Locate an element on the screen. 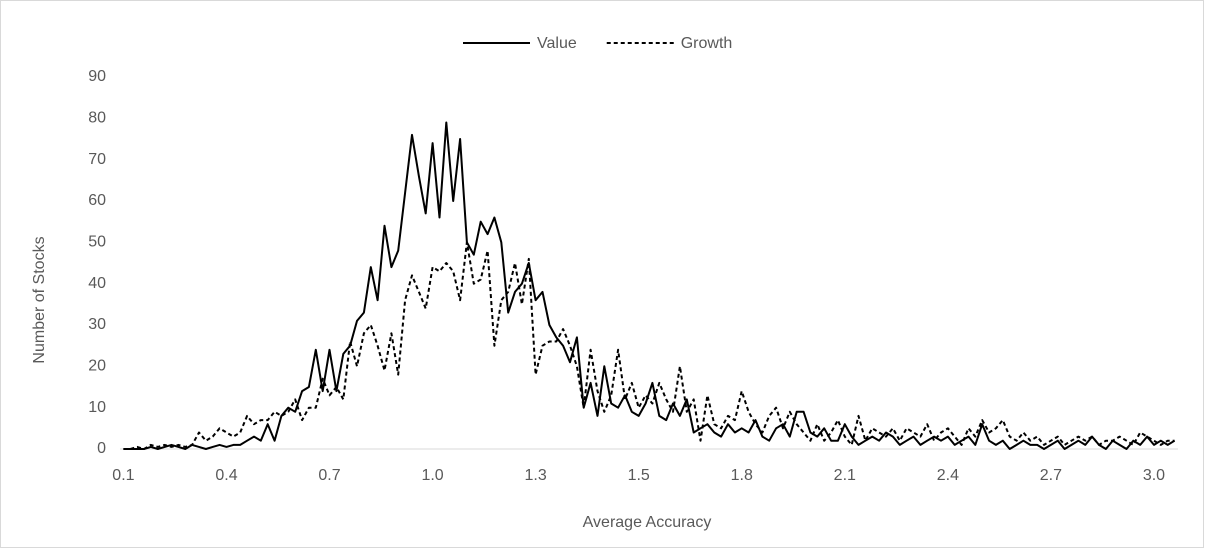 The image size is (1205, 549). x-tick-label: 0.4 is located at coordinates (226, 475).